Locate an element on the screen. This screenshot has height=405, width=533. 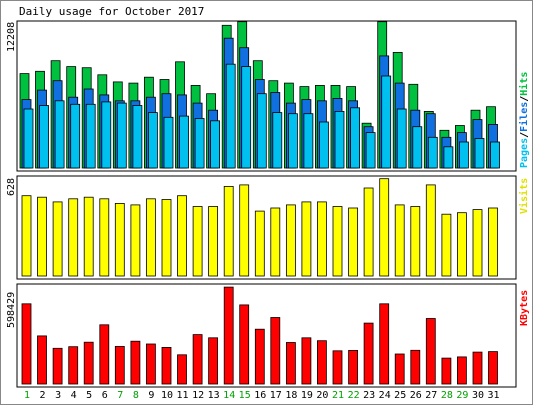
legend-sep-1: / is located at coordinates (524, 135).